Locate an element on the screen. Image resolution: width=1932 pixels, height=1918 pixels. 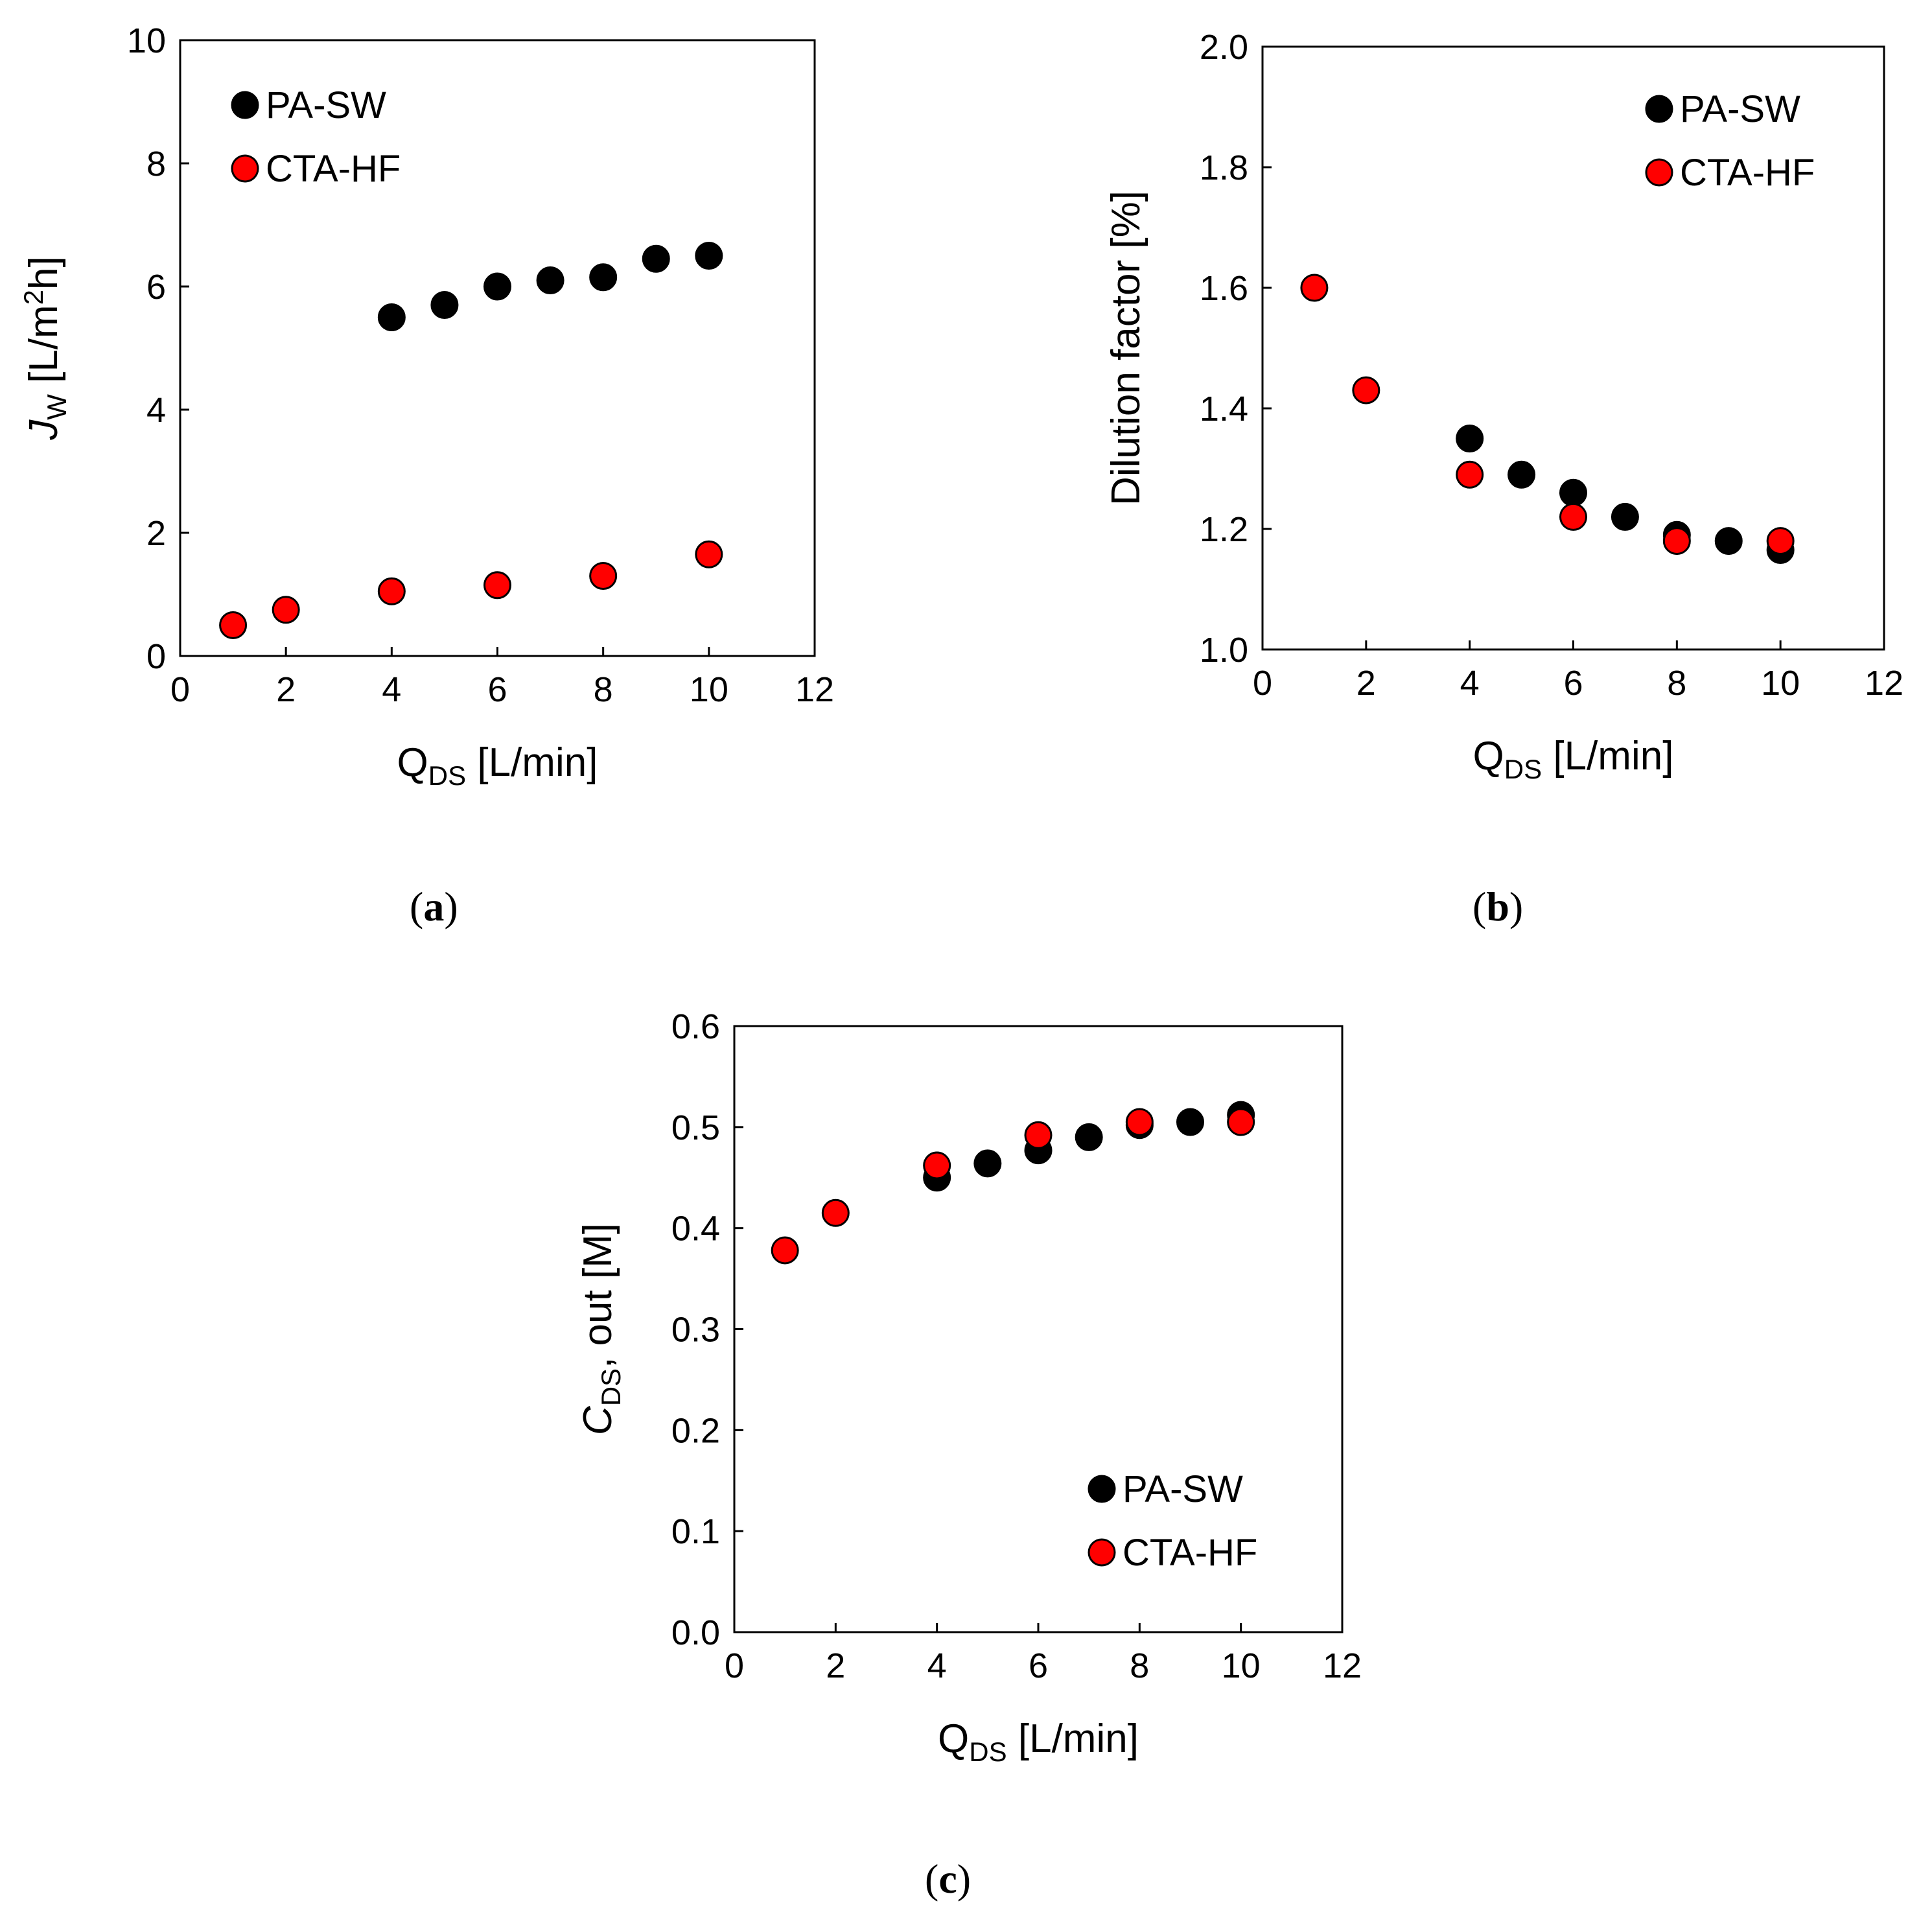
y-tick-label: 6 is located at coordinates (156, 287).